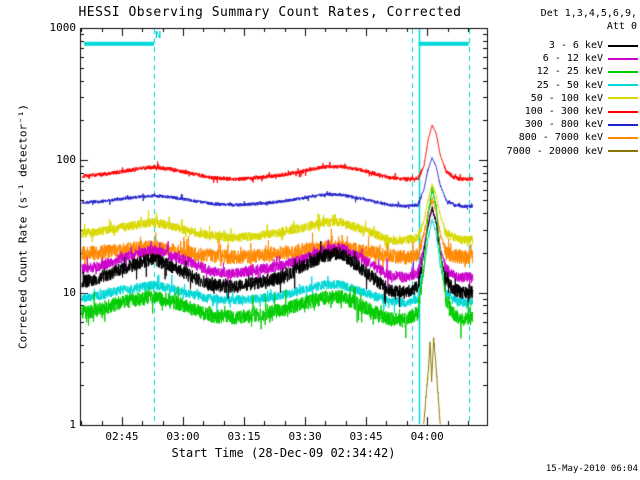  I want to click on legend-entry-label: 6 - 12 keV, so click(572, 59).